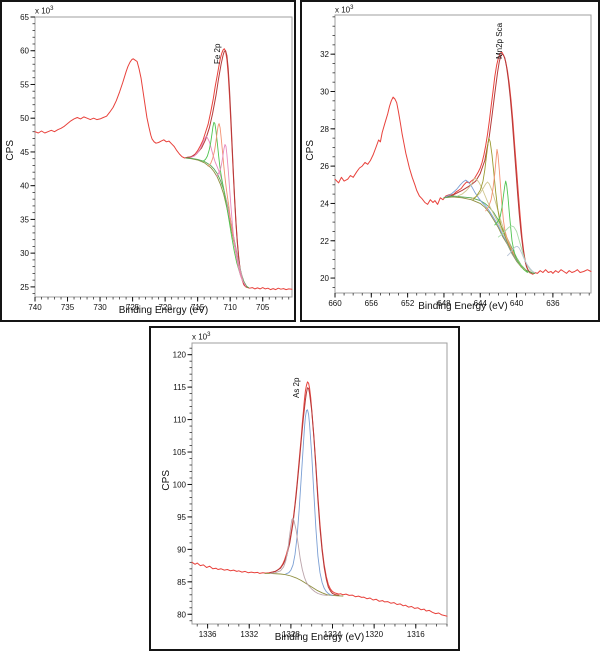 Image resolution: width=600 pixels, height=651 pixels. I want to click on svg-text: 95, so click(181, 517).